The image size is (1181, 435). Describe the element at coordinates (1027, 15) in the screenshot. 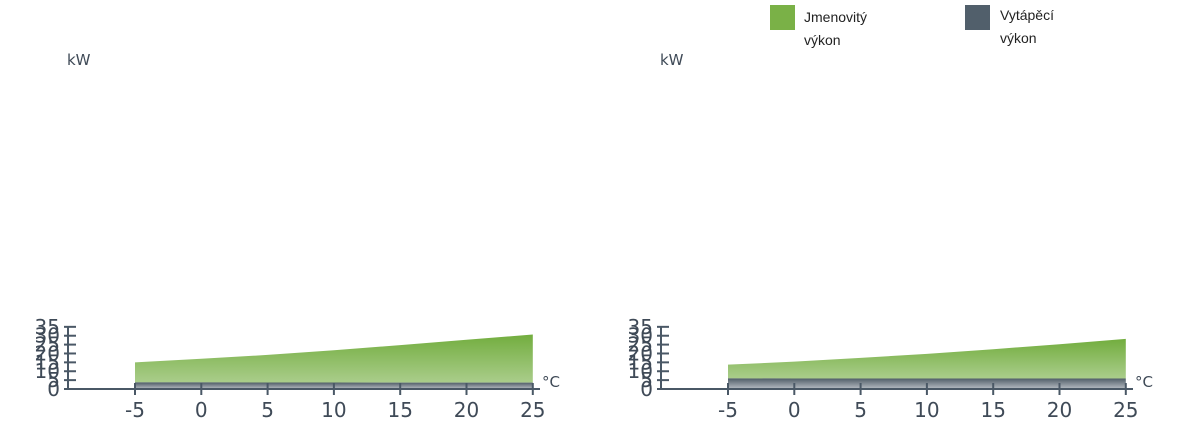

I see `legend-label-heating-output-line1: Vytápěcí` at that location.